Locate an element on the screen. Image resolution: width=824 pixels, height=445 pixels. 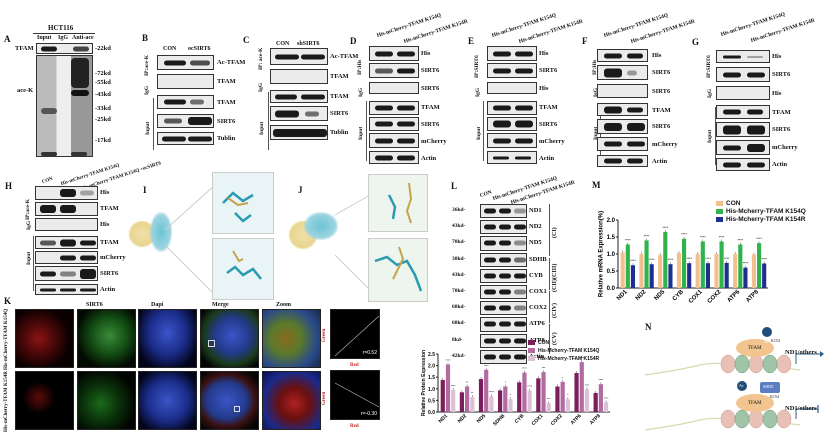
svg-text: 0.0 is located at coordinates (431, 413).